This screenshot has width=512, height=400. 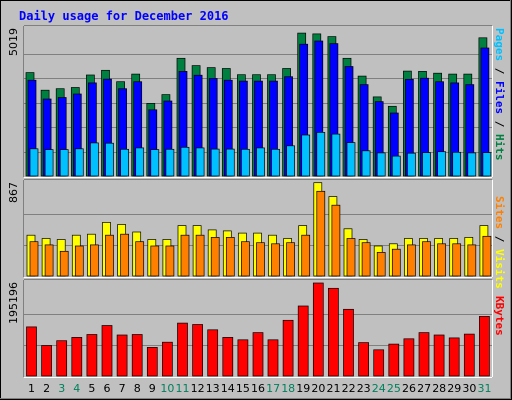 I want to click on x-tick-label-day-28: 28, so click(x=439, y=388).